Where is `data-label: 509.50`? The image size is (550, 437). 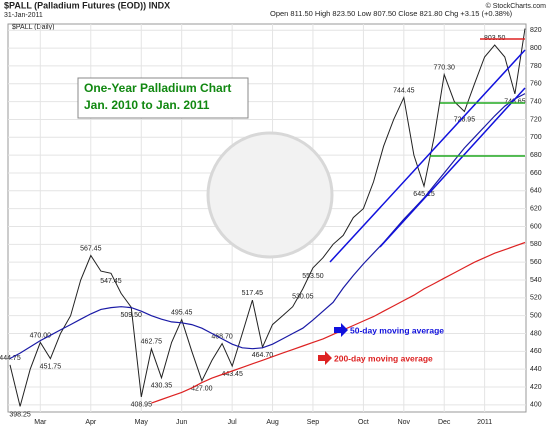
data-label: 509.50 is located at coordinates (131, 315).